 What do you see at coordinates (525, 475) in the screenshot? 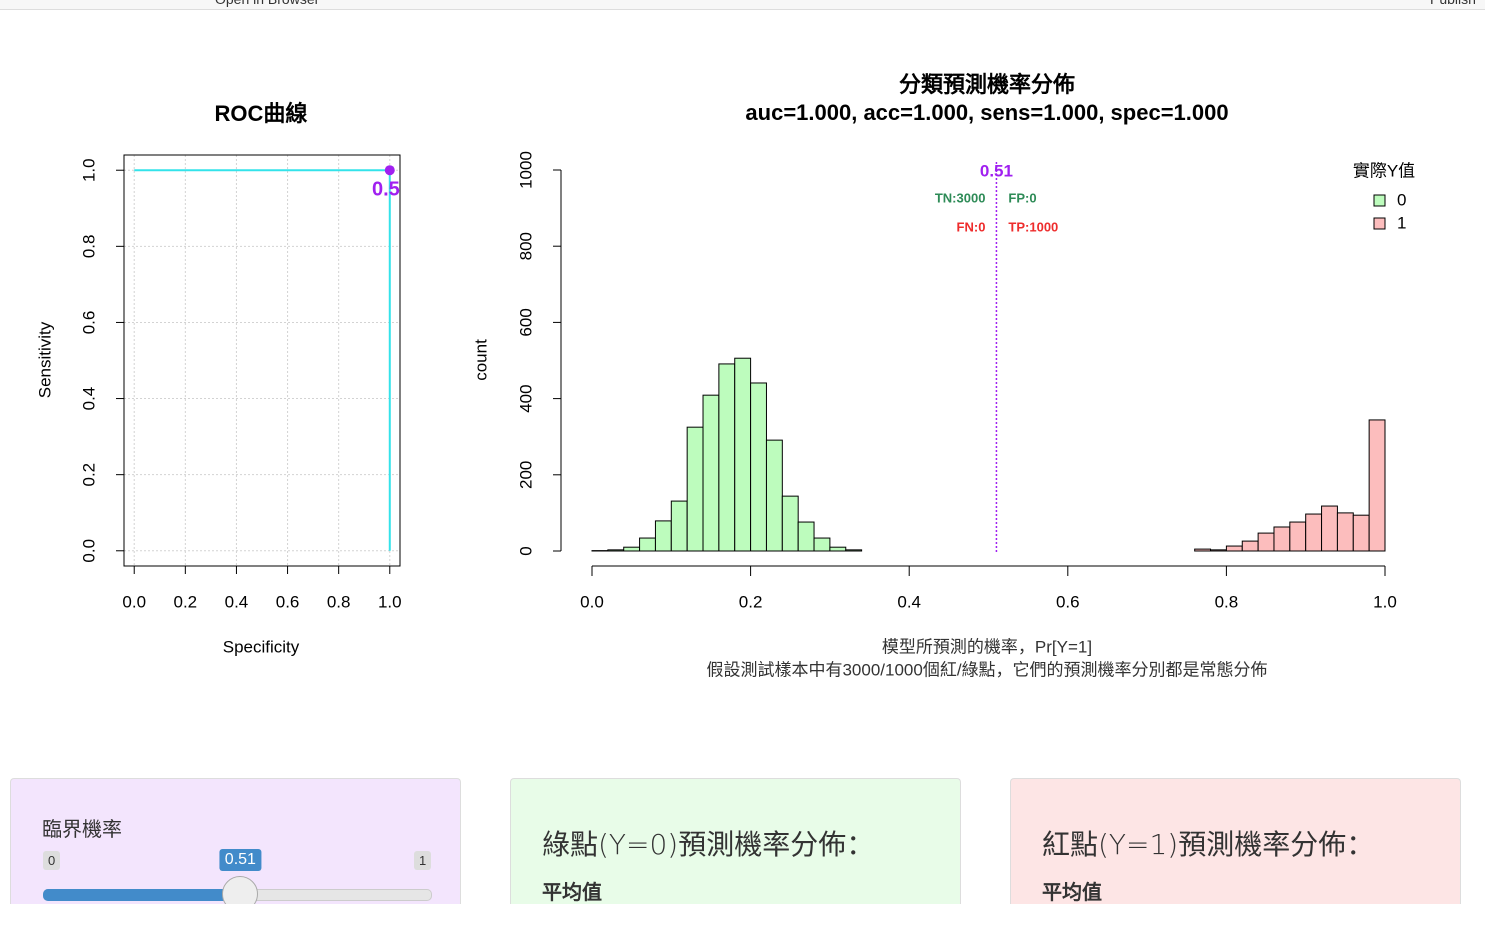
I see `y-tick-label: 200` at bounding box center [525, 475].